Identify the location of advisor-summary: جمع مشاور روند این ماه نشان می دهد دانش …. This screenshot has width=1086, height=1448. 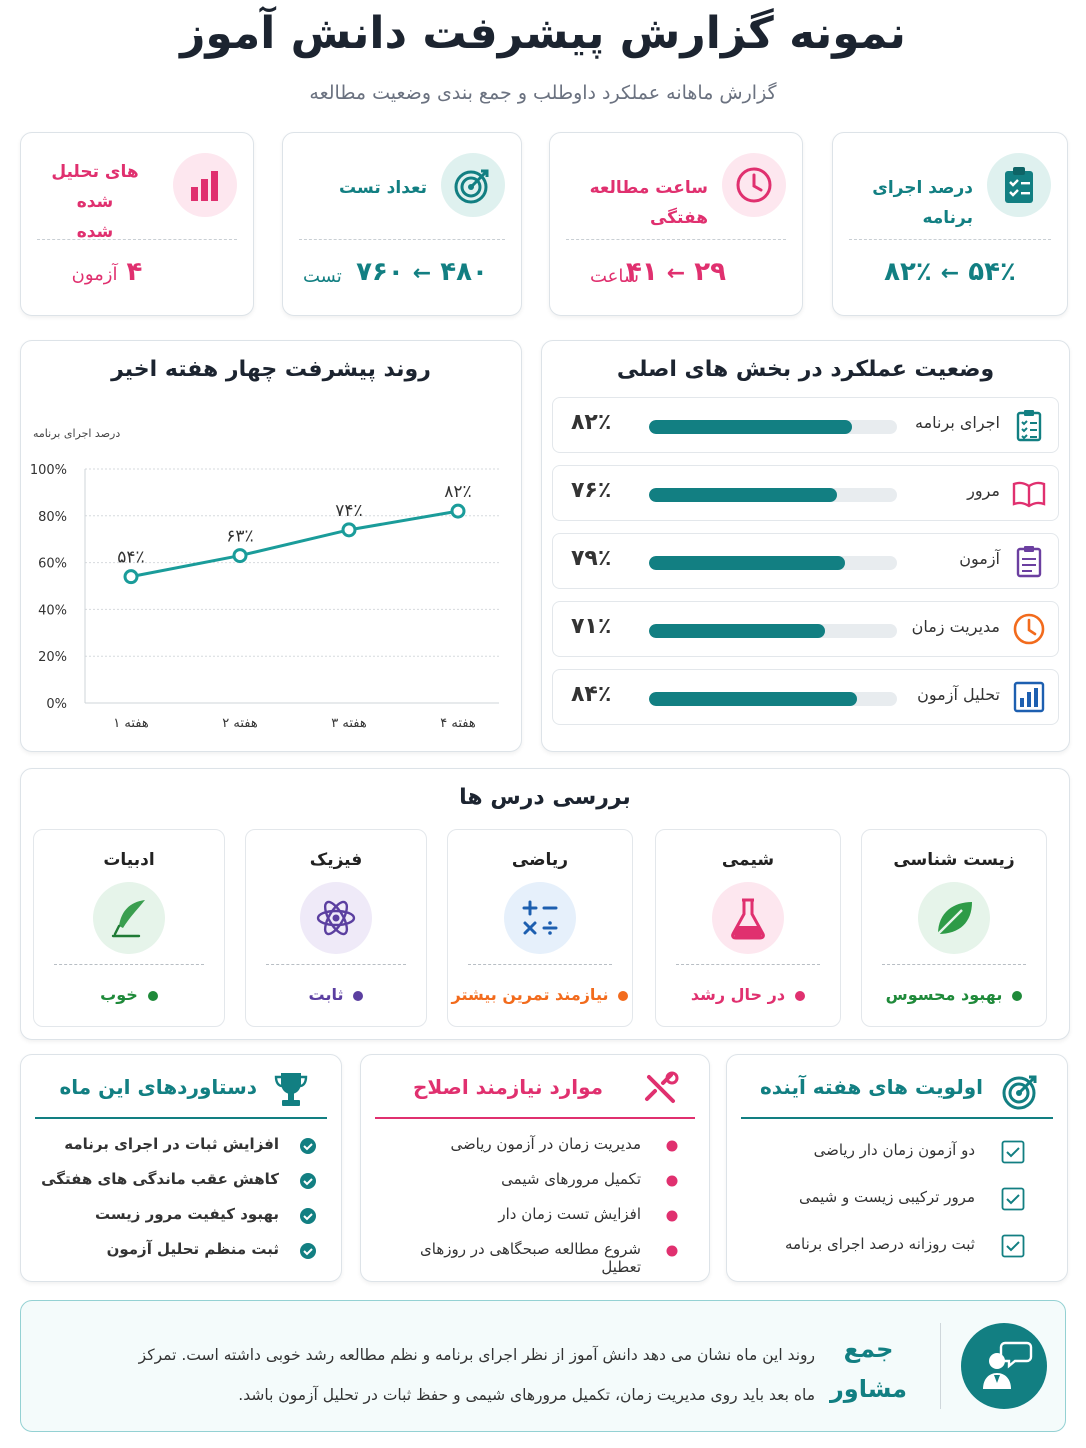
(543, 1366).